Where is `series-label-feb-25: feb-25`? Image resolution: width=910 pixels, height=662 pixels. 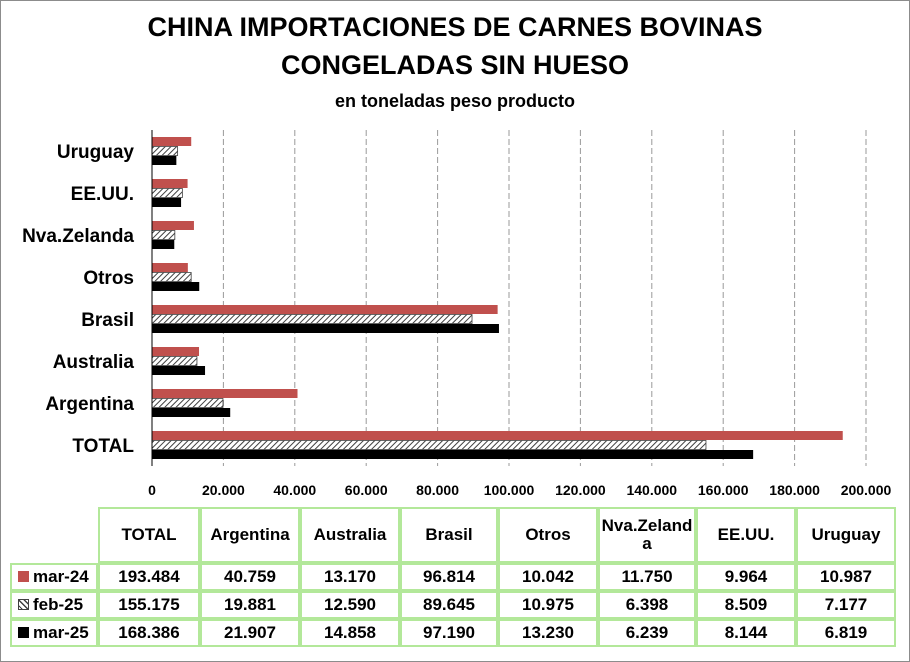 series-label-feb-25: feb-25 is located at coordinates (58, 604).